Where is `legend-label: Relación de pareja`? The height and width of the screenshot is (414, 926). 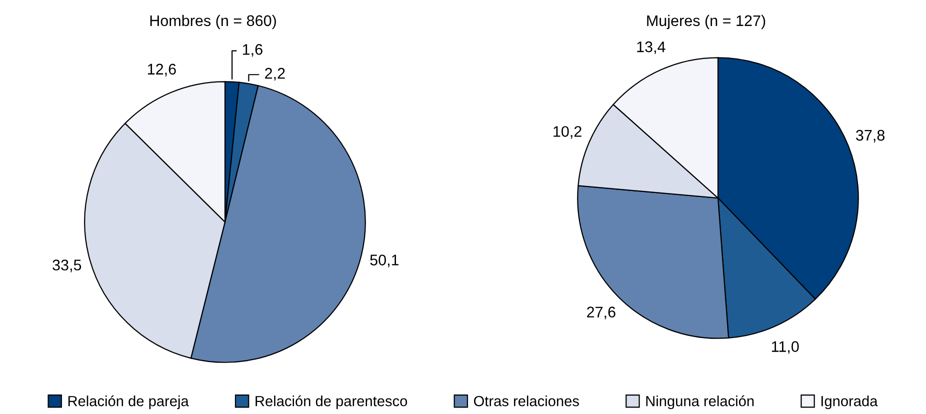 legend-label: Relación de pareja is located at coordinates (128, 402).